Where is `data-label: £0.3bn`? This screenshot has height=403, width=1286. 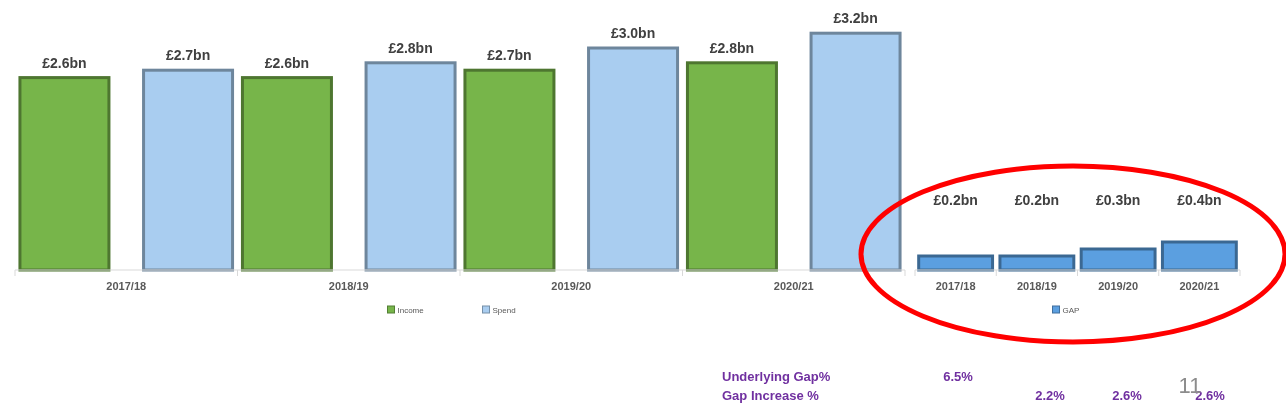
data-label: £0.3bn is located at coordinates (1118, 200).